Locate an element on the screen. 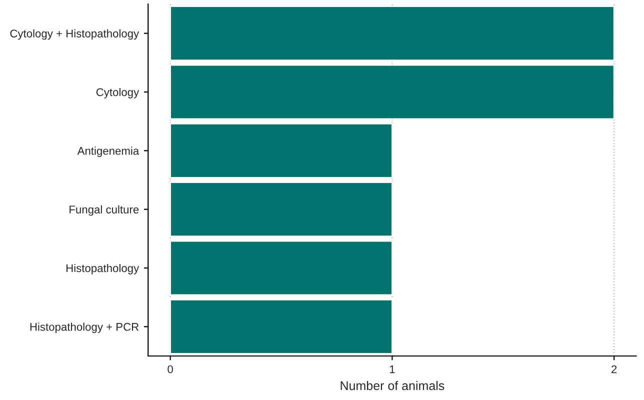 The width and height of the screenshot is (644, 400). y-tick-label: Antigenemia is located at coordinates (108, 151).